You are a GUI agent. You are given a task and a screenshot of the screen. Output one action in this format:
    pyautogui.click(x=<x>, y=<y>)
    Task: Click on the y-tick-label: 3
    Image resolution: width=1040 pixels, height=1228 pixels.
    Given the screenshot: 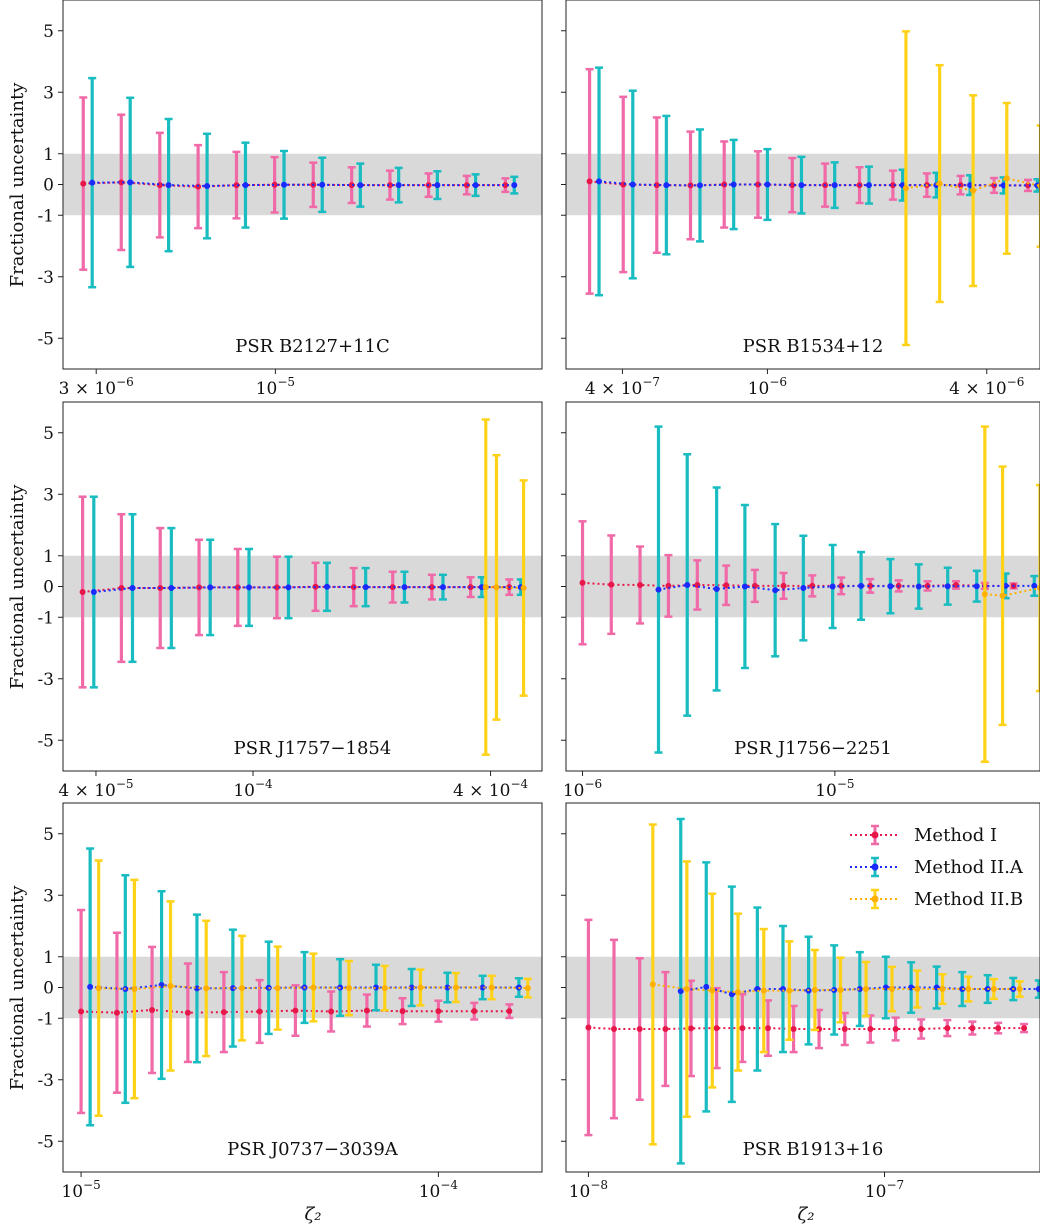 What is the action you would take?
    pyautogui.click(x=48, y=93)
    